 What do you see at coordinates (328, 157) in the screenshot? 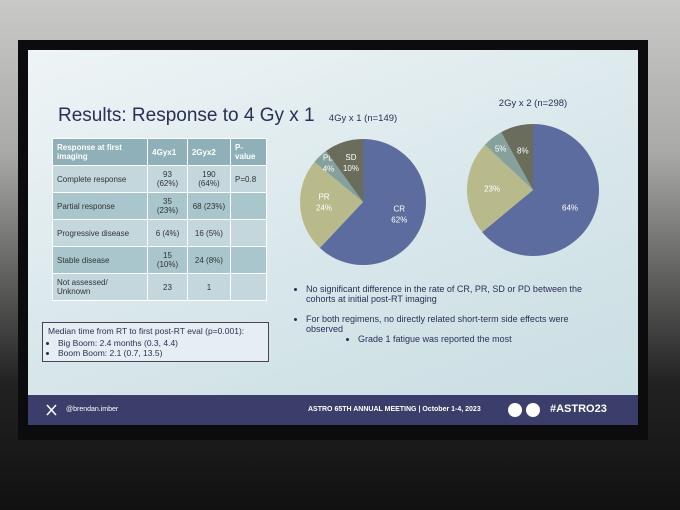
I see `slice-category: PD` at bounding box center [328, 157].